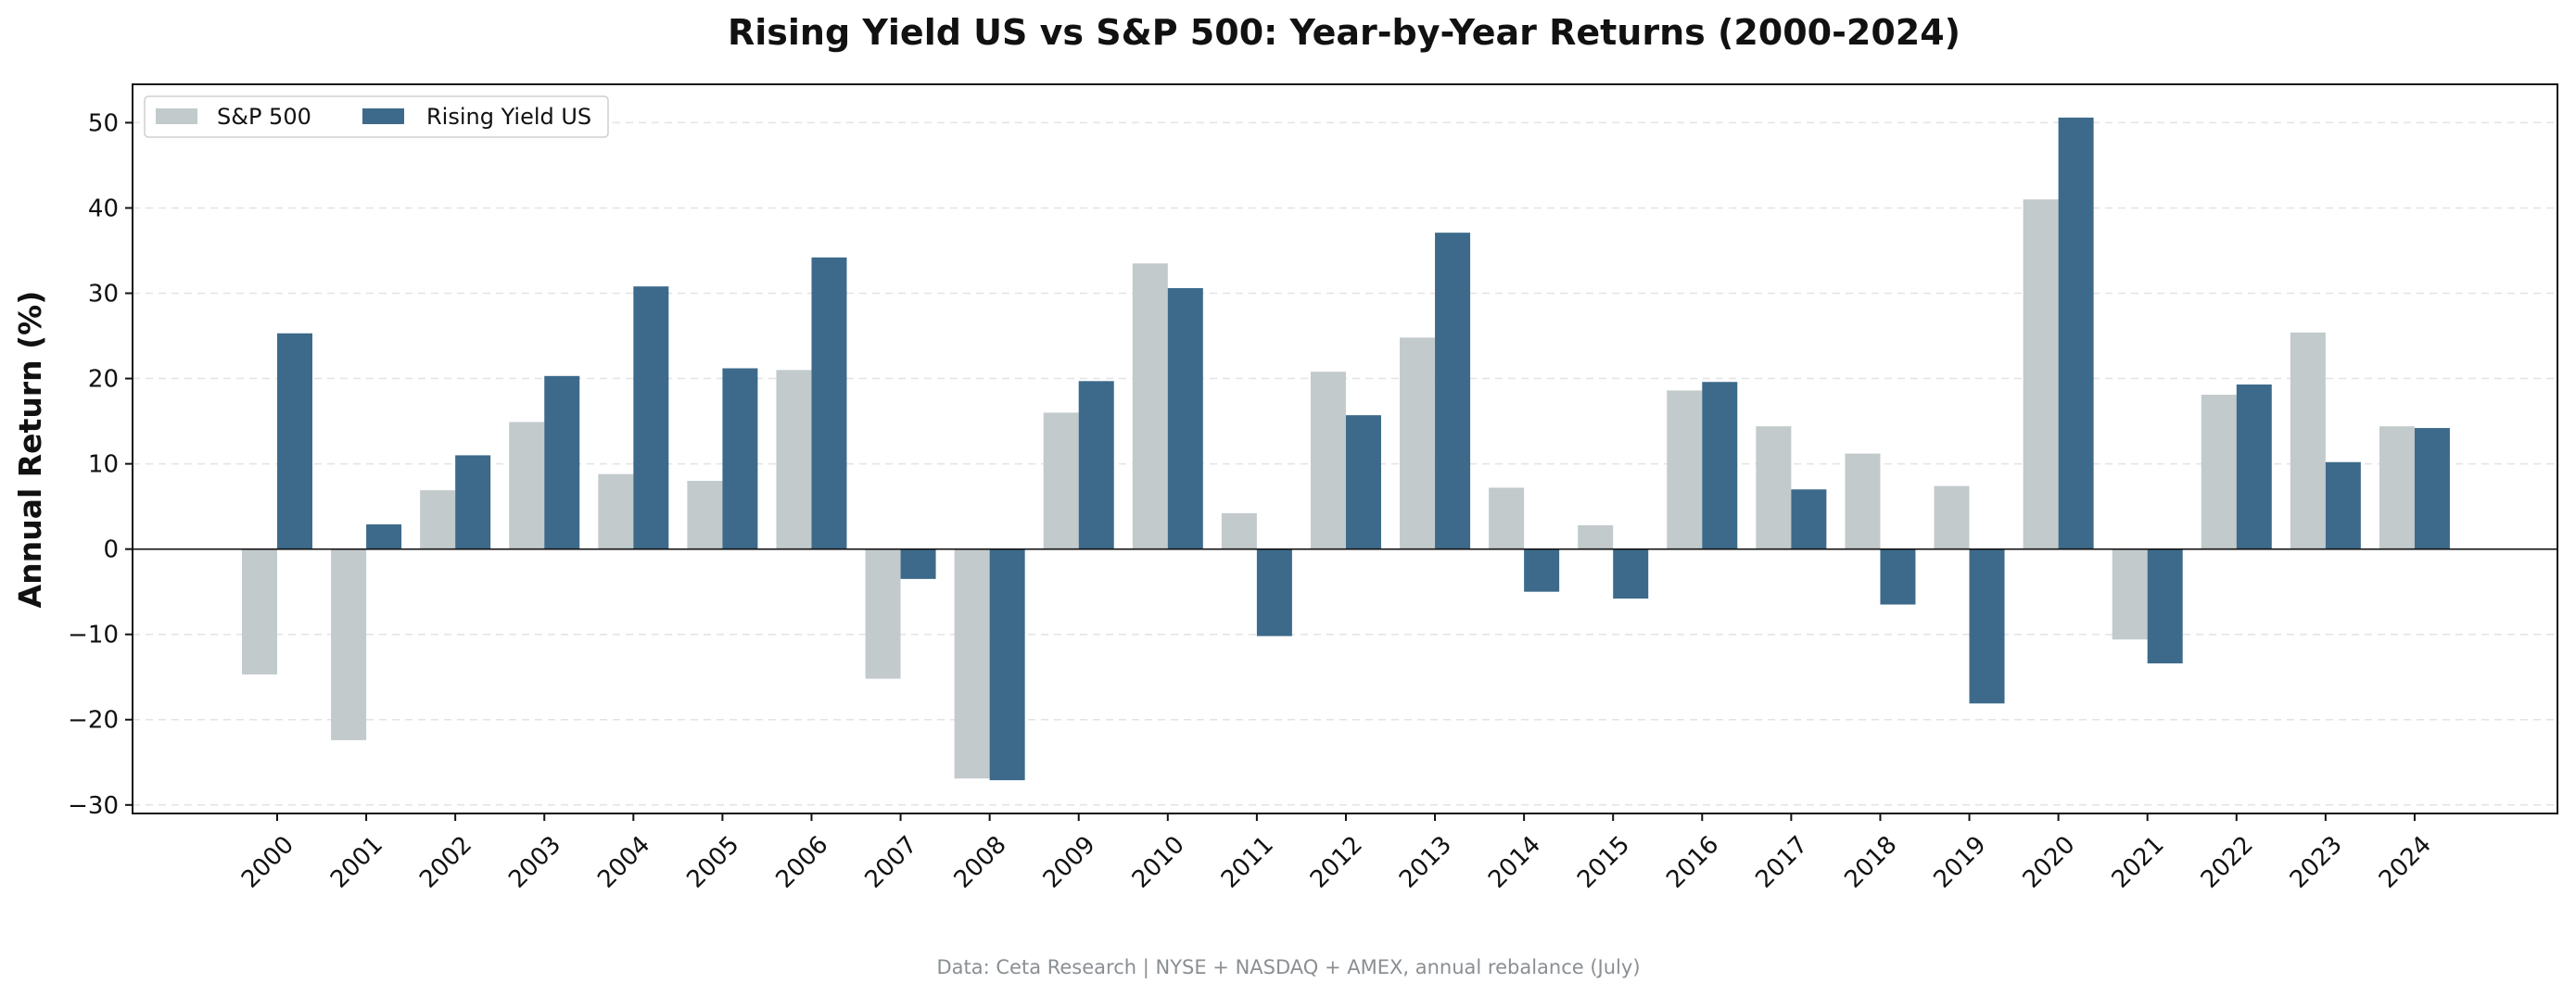 The width and height of the screenshot is (2576, 996). What do you see at coordinates (349, 644) in the screenshot?
I see `bar-sp500-2001` at bounding box center [349, 644].